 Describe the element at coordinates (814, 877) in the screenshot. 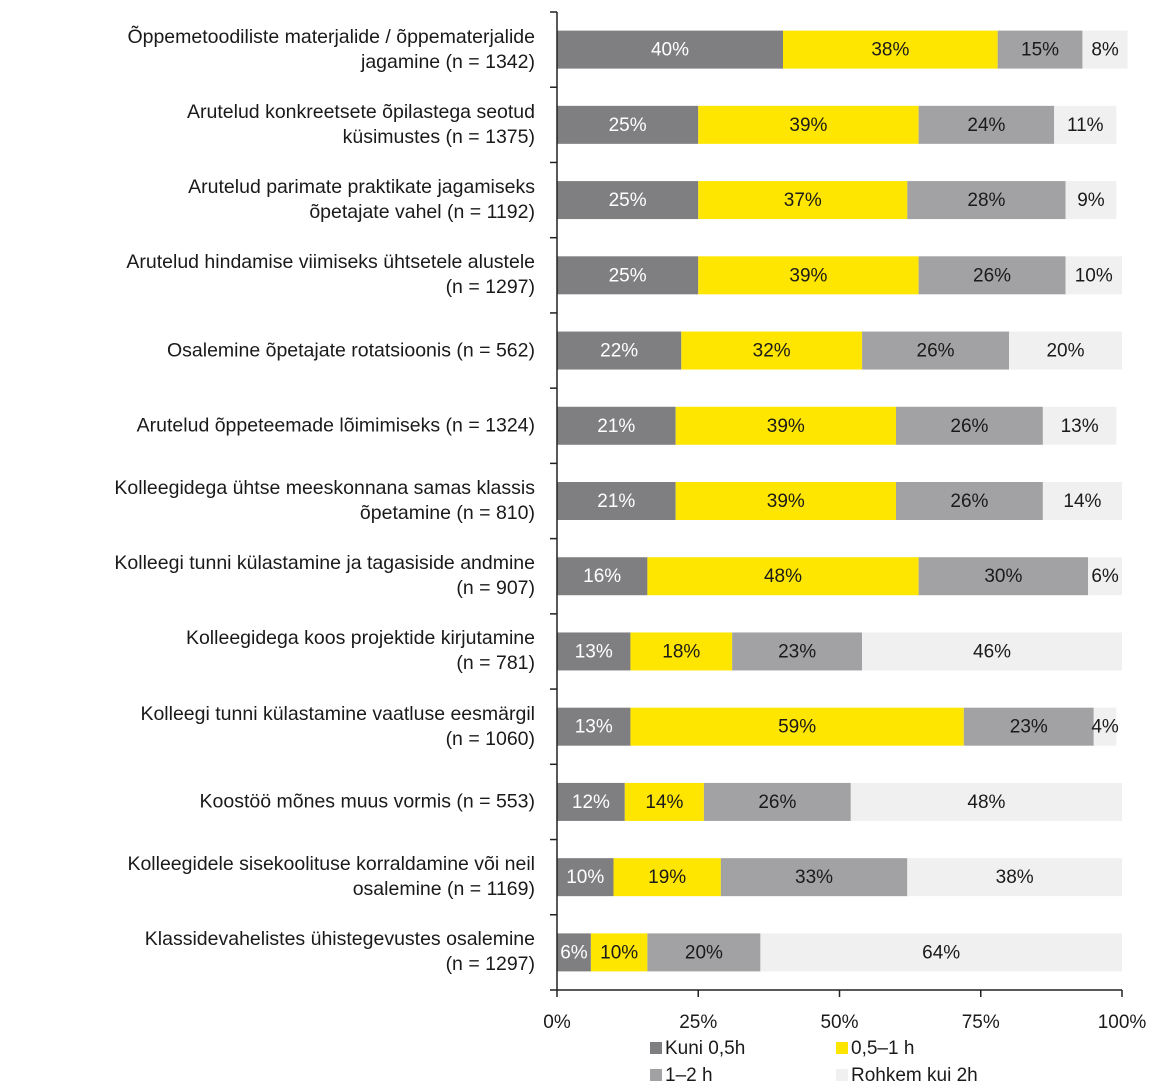

I see `data-label: 33%` at that location.